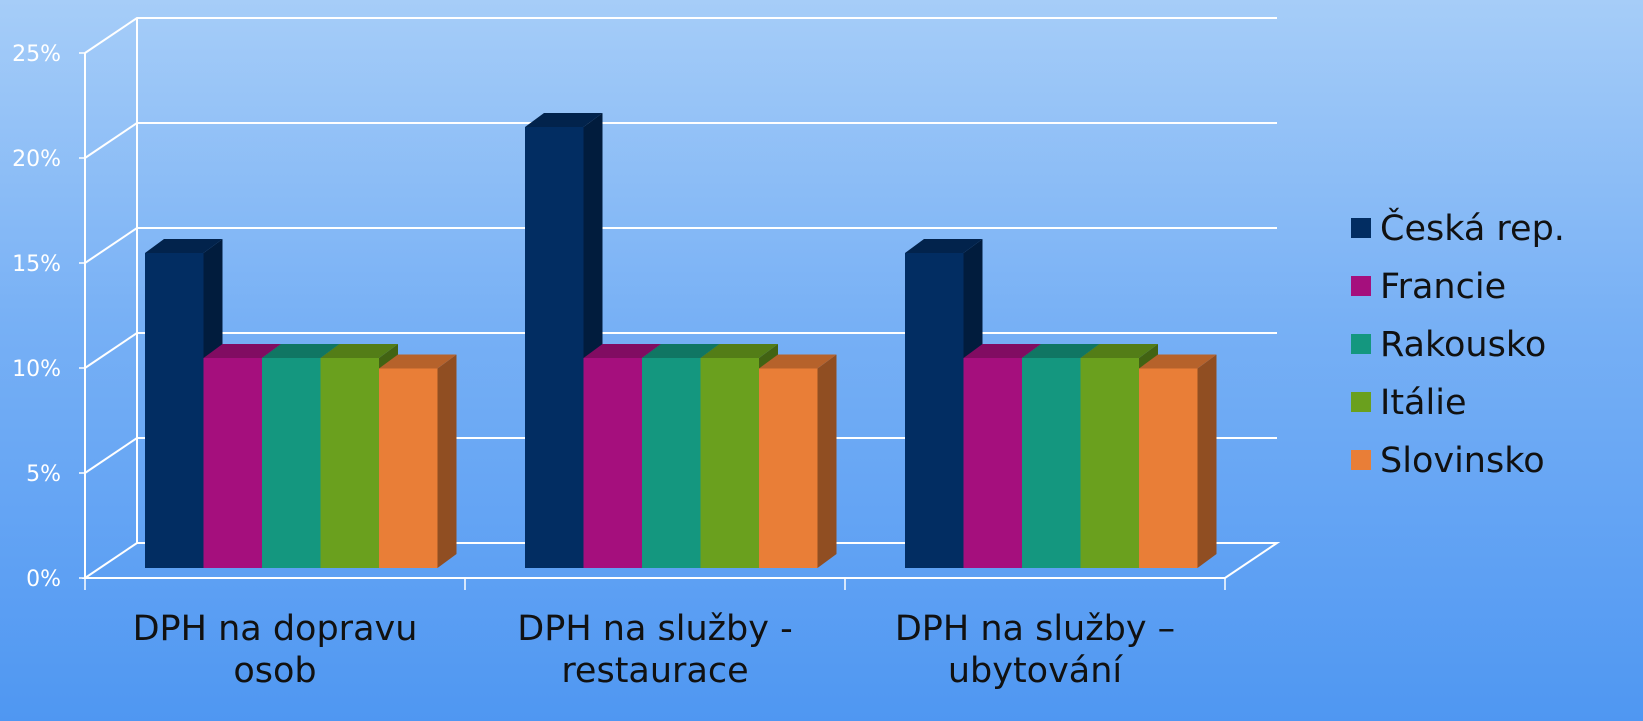 This screenshot has height=721, width=1643. Describe the element at coordinates (1463, 345) in the screenshot. I see `legend-label: Rakousko` at that location.